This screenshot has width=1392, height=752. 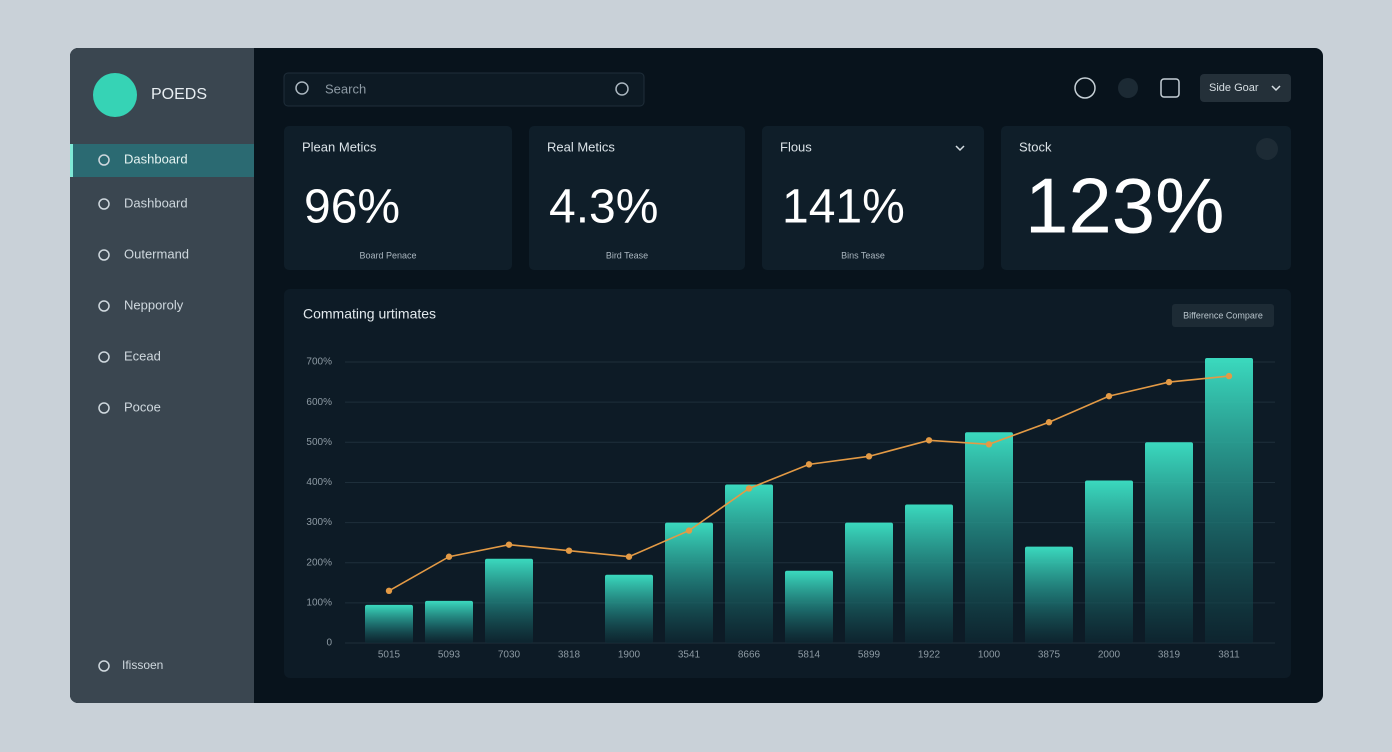 What do you see at coordinates (622, 89) in the screenshot?
I see `search-action` at bounding box center [622, 89].